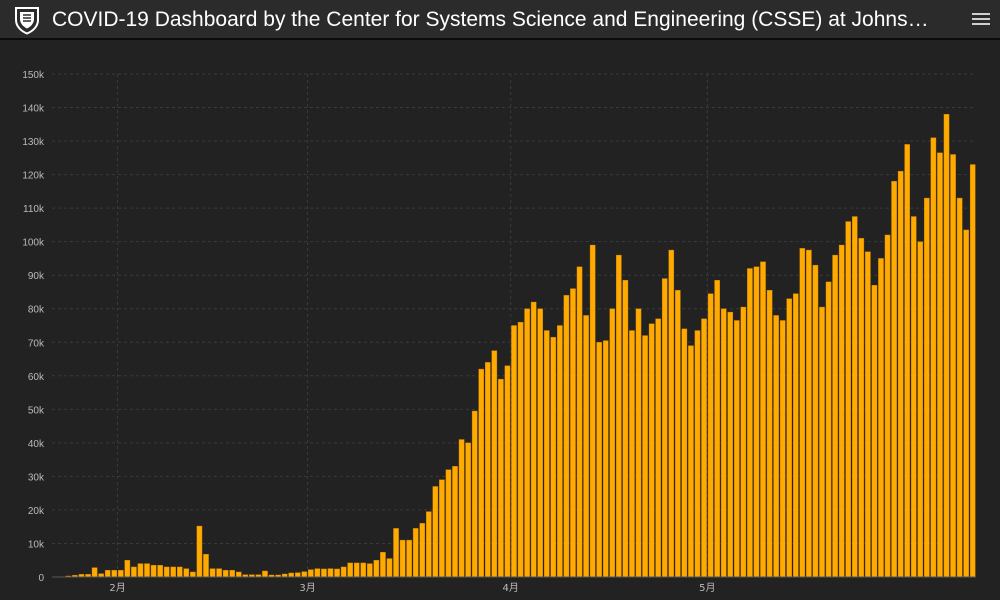 The width and height of the screenshot is (1000, 600). I want to click on y-tick-label: 40k, so click(36, 444).